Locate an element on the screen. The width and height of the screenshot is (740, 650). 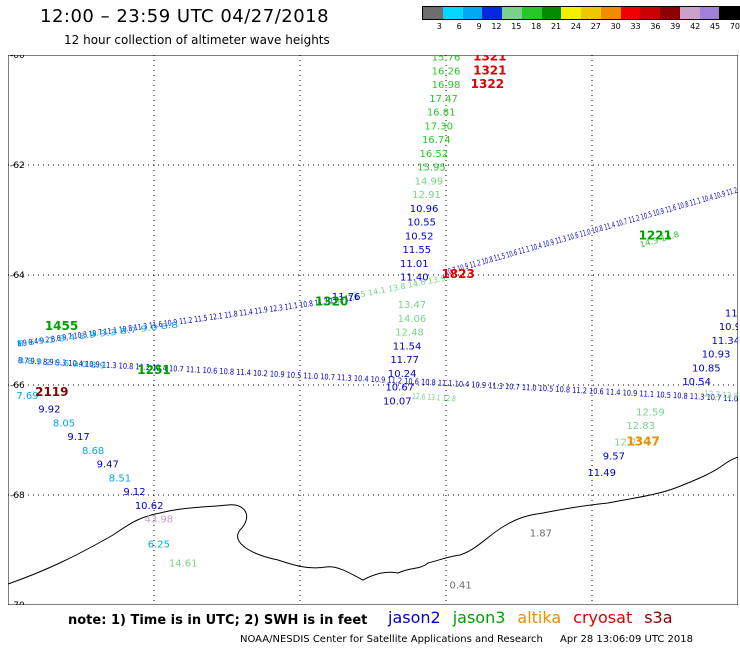
swh-label: 10.62 is located at coordinates (149, 506).